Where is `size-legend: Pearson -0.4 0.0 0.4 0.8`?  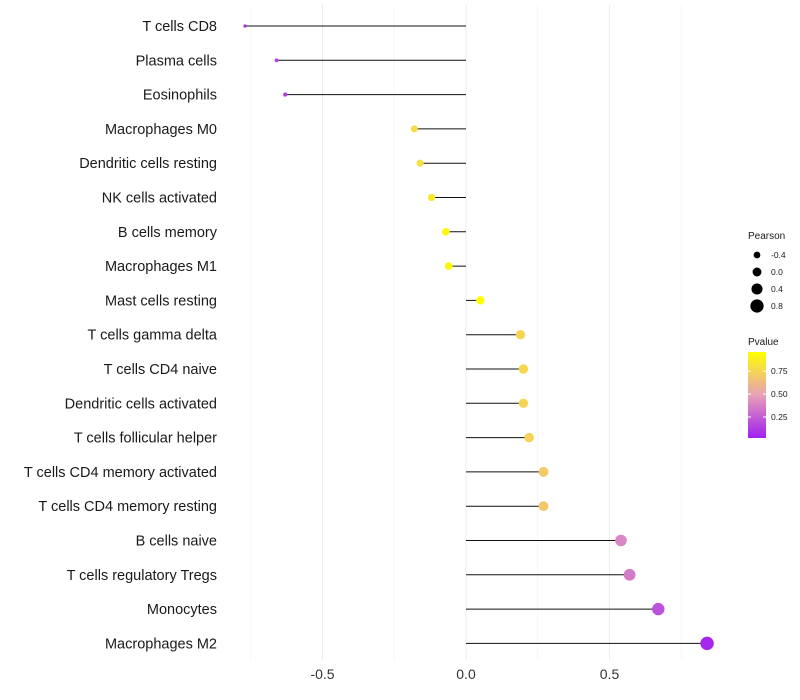
size-legend: Pearson -0.4 0.0 0.4 0.8 is located at coordinates (767, 272).